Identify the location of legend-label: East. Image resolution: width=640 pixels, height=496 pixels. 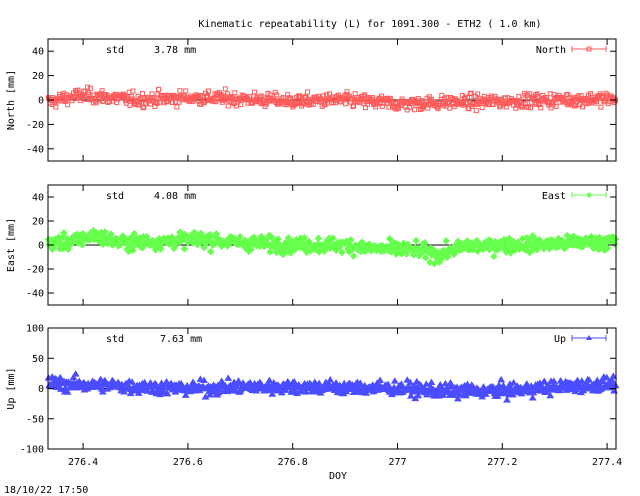
(554, 196).